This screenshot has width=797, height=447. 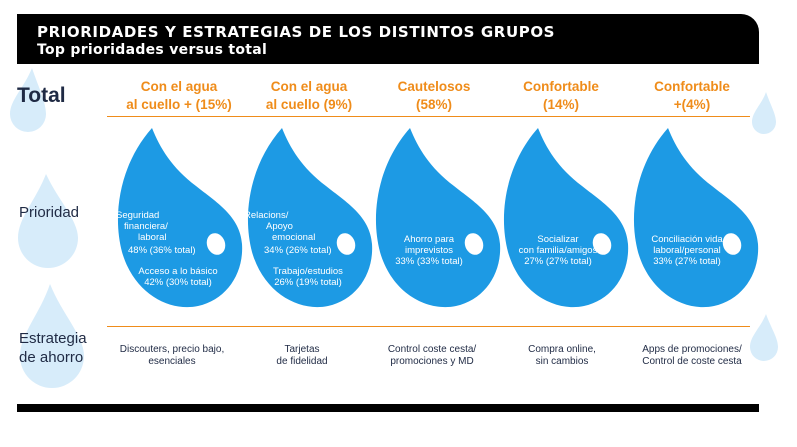 I want to click on background-drop-left-top, so click(x=28, y=100).